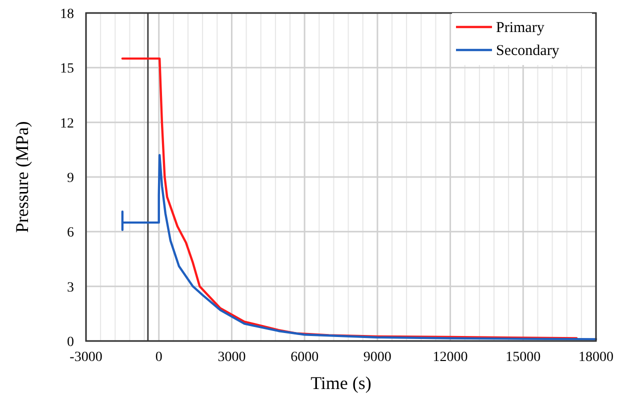 Image resolution: width=636 pixels, height=407 pixels. I want to click on x-tick-label: 3000, so click(232, 357).